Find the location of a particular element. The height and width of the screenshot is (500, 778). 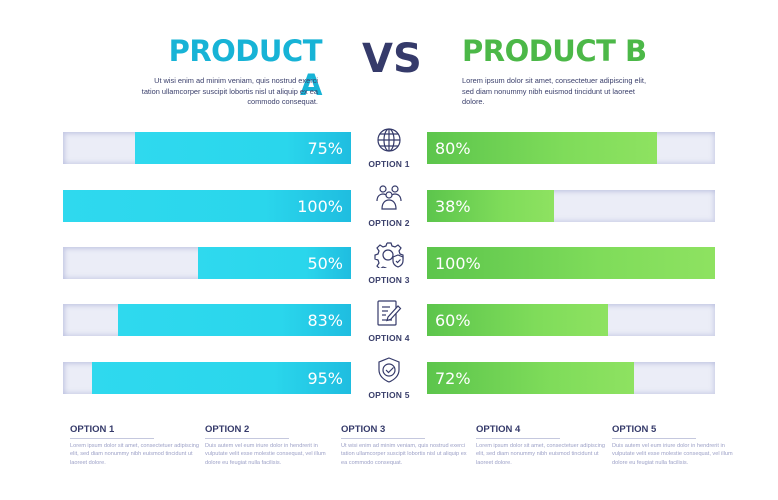

product-b-bar-track: 60% is located at coordinates (571, 320).